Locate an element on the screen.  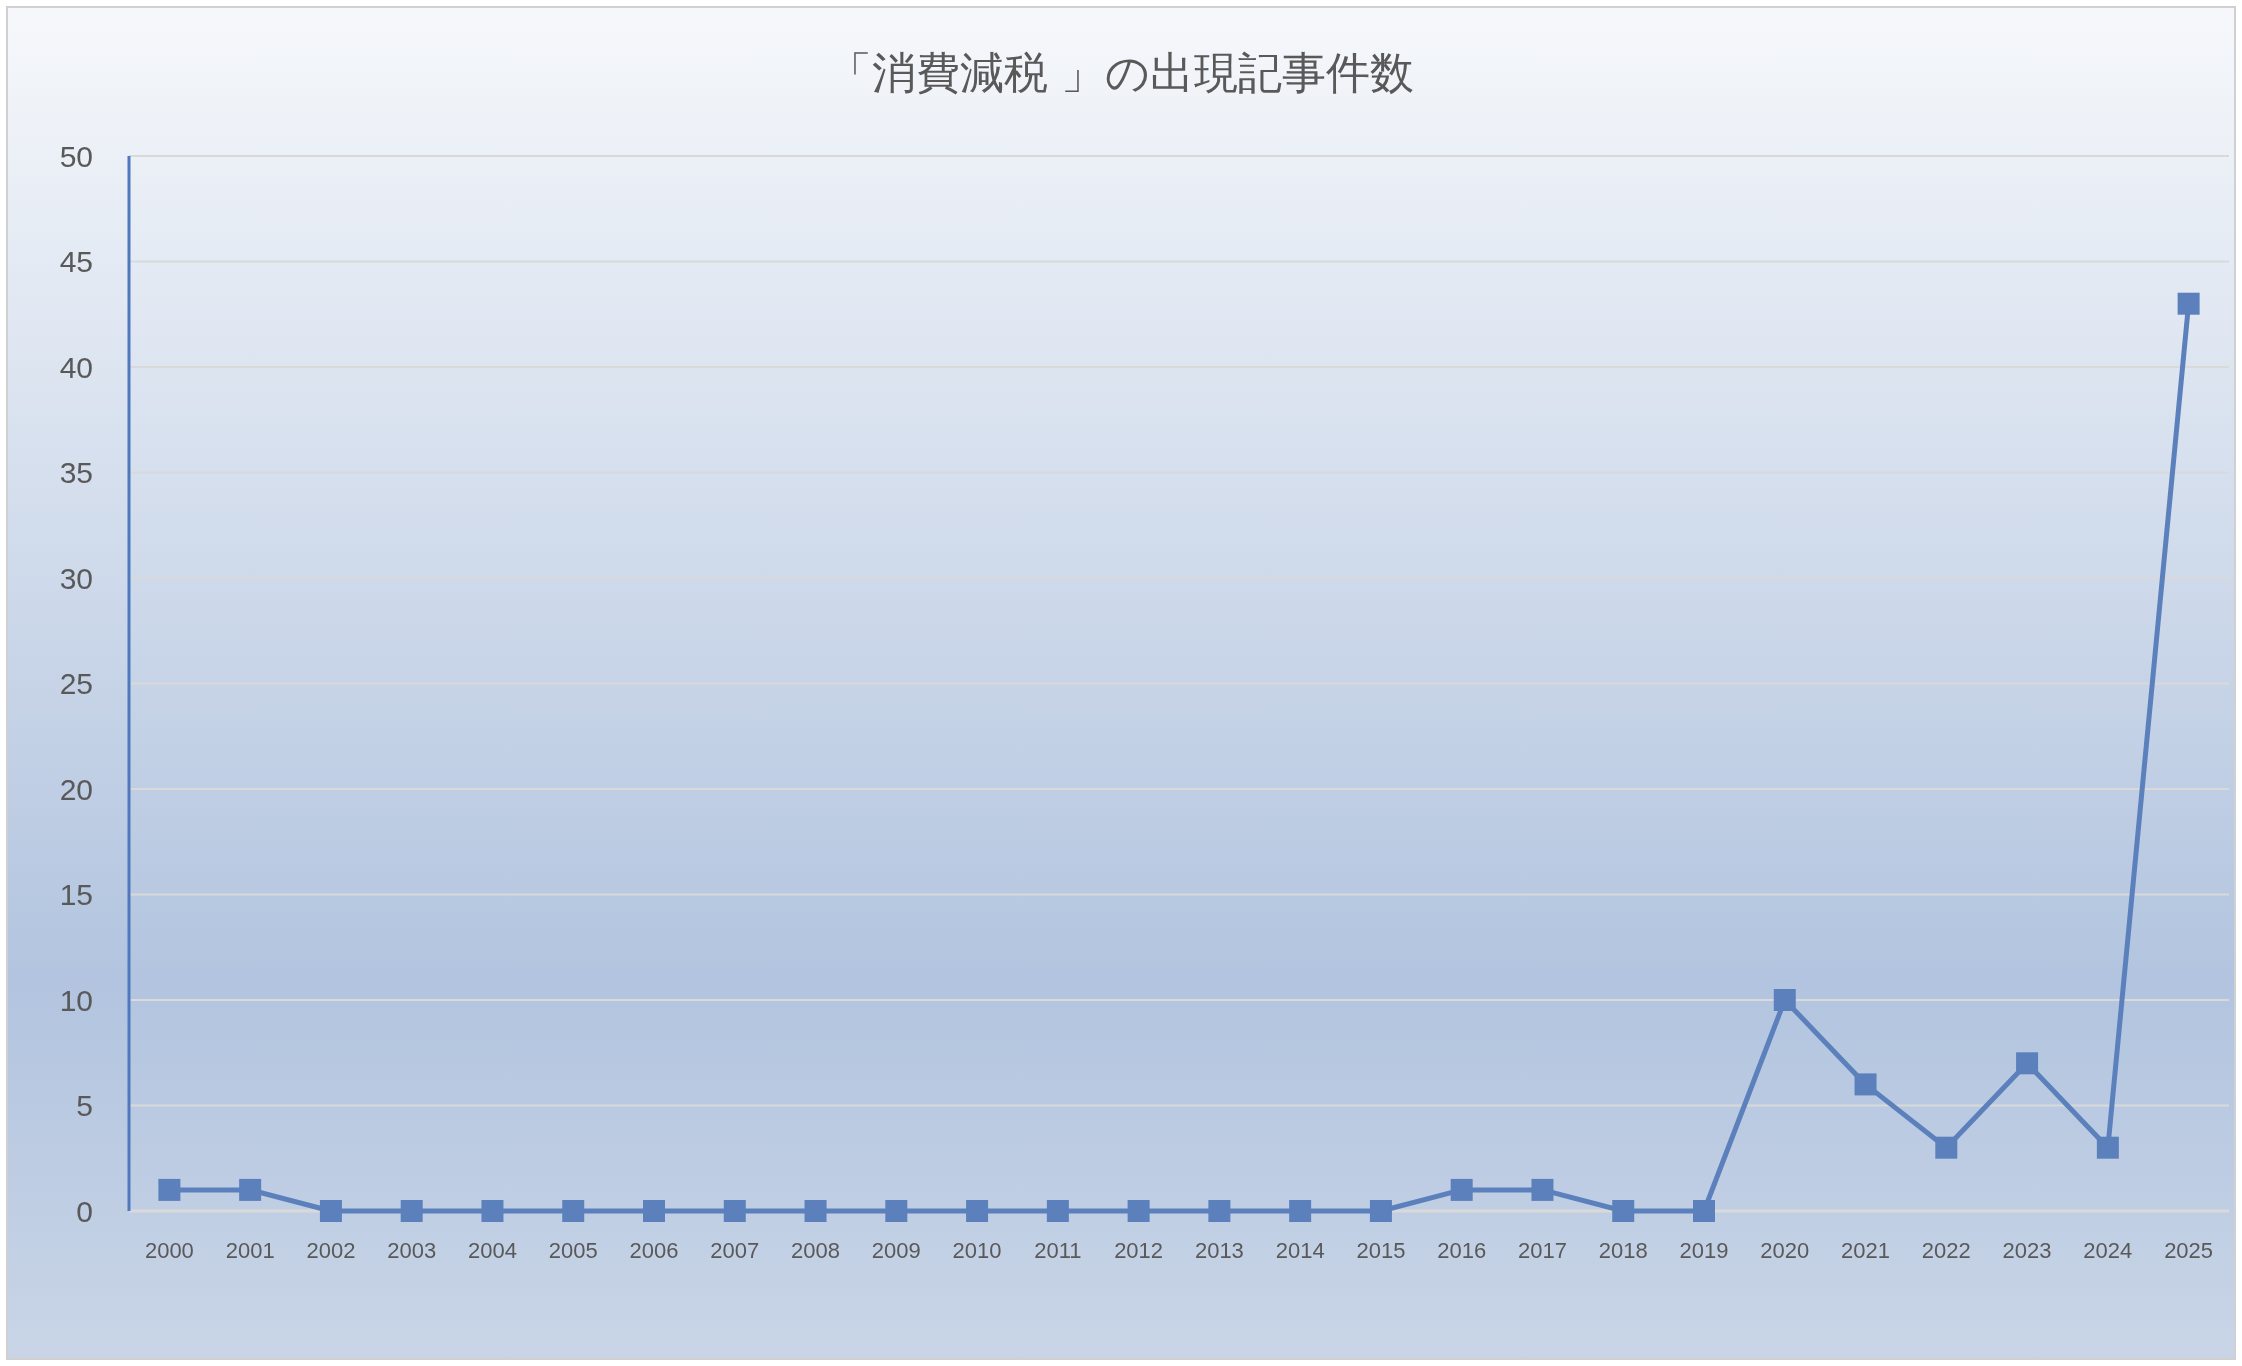
x-tick-label: 2024 is located at coordinates (2108, 1250).